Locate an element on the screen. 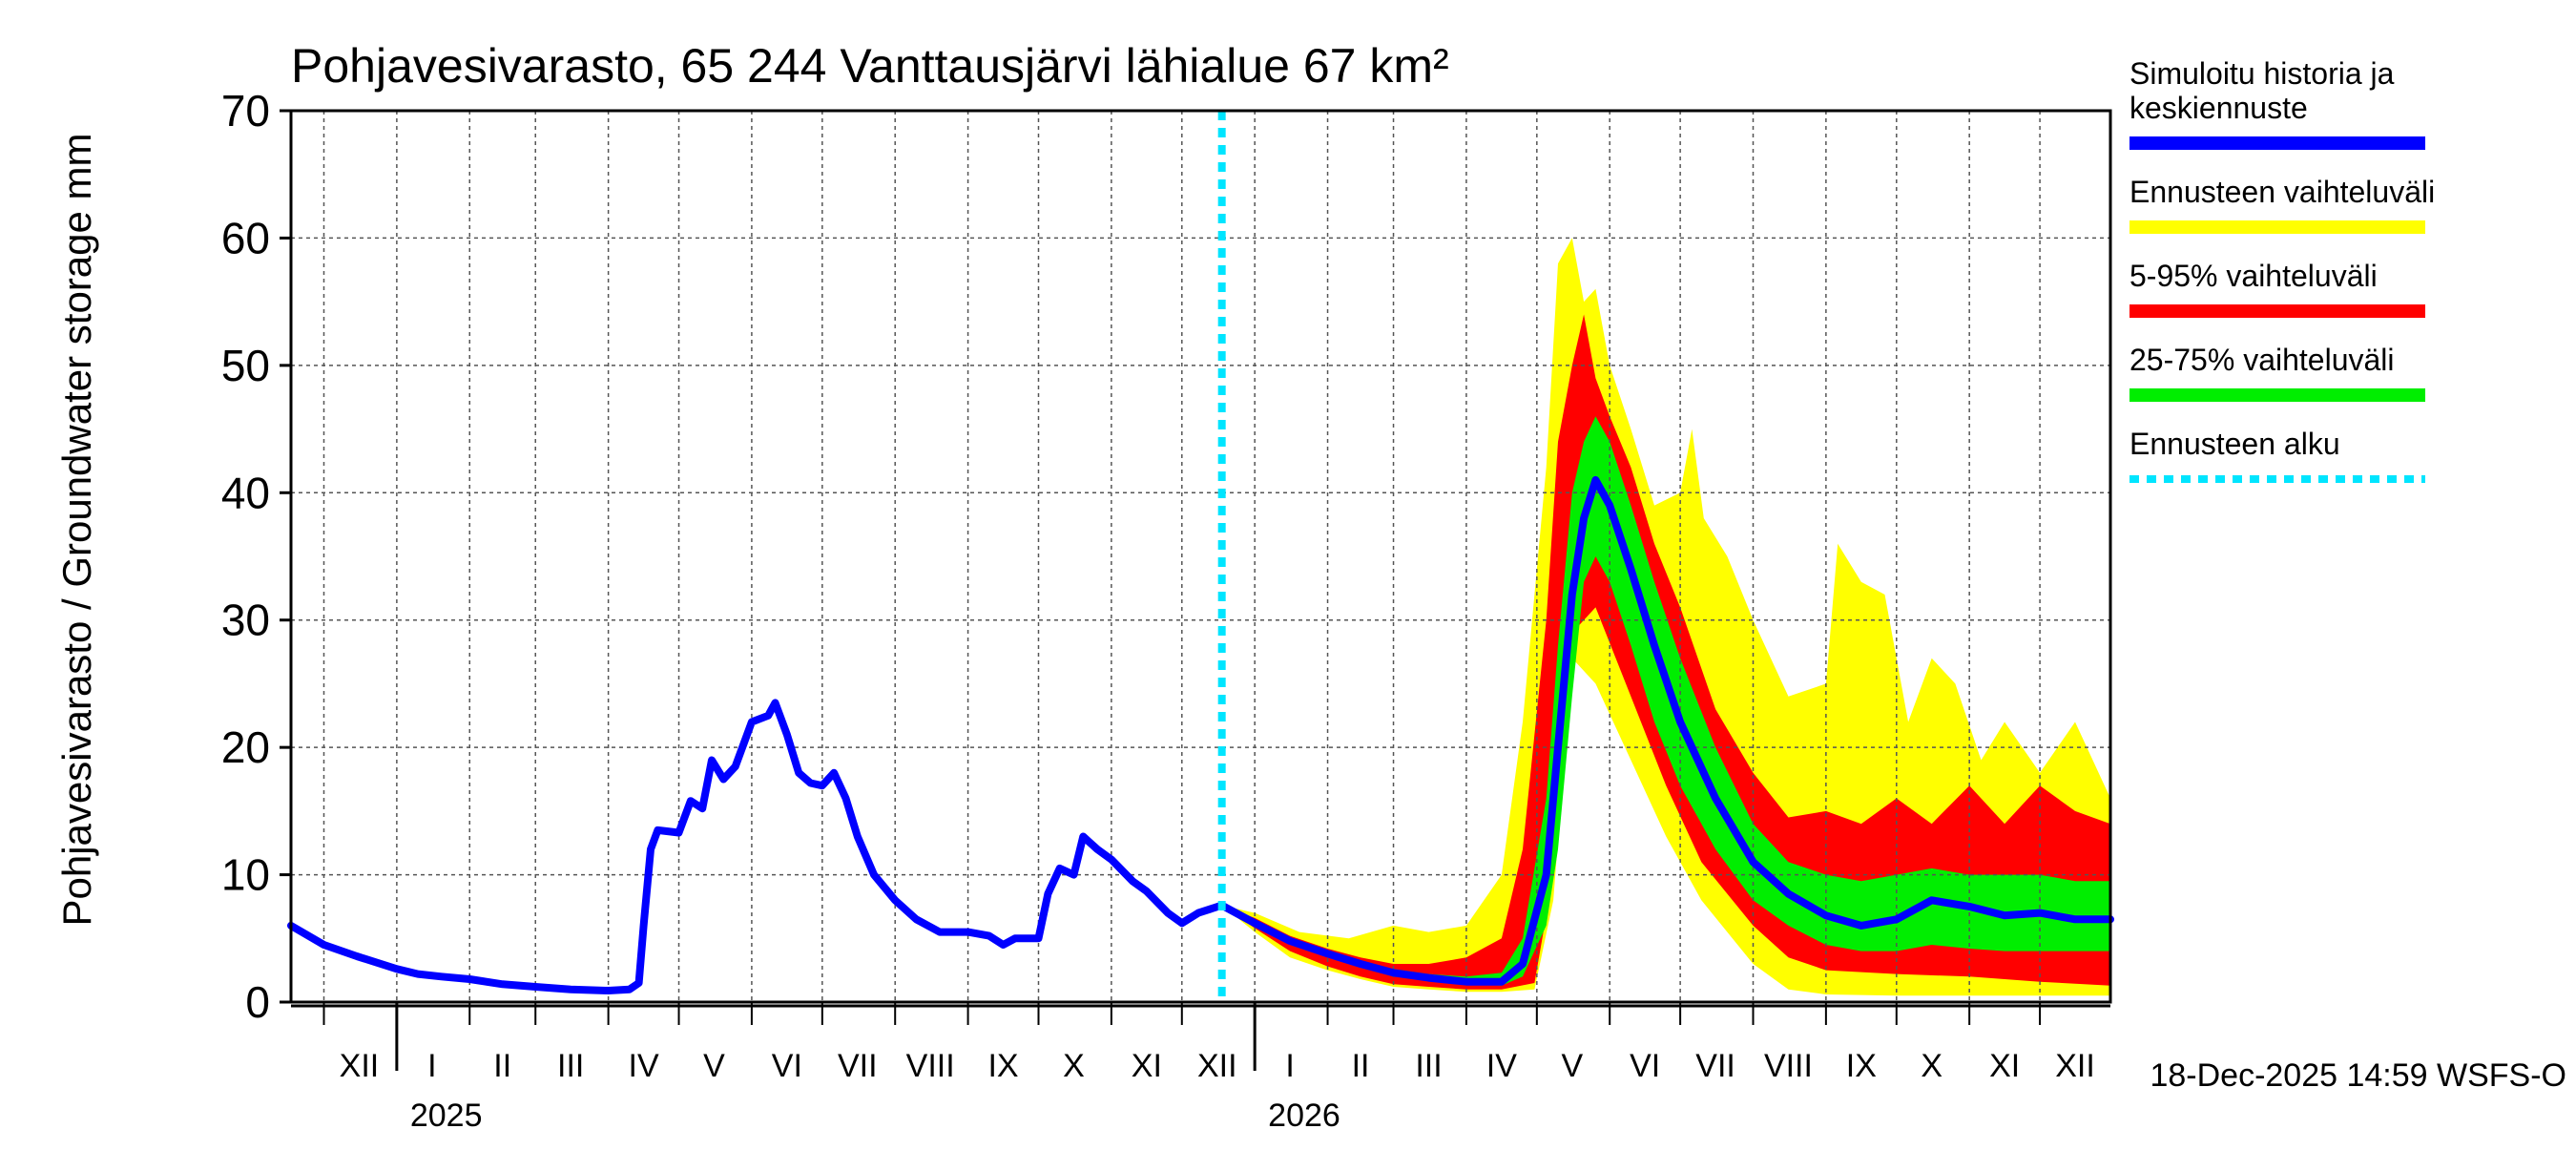 The width and height of the screenshot is (2576, 1150). legend-label: 25-75% vaihteluväli is located at coordinates (2262, 360).